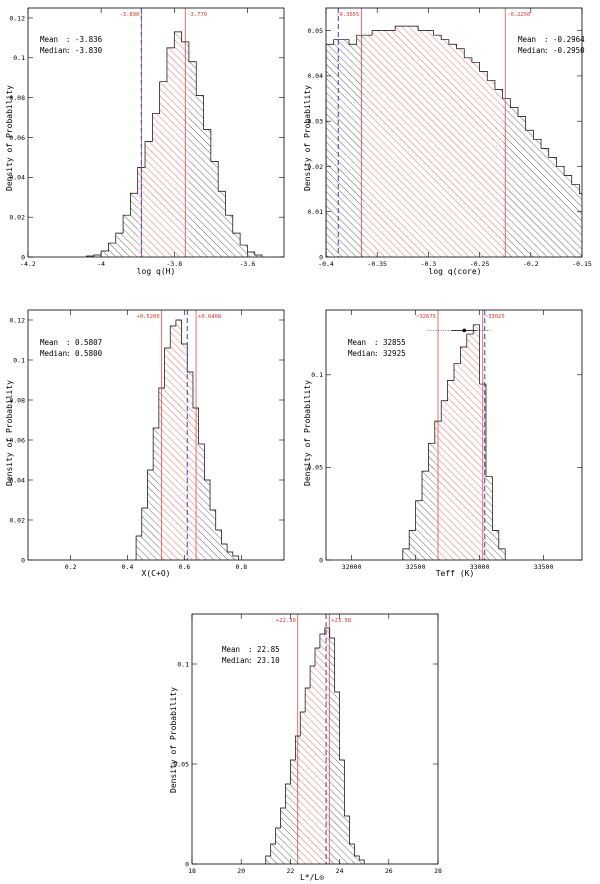  Describe the element at coordinates (9, 433) in the screenshot. I see `ylabel-xco: Density of Probability` at that location.